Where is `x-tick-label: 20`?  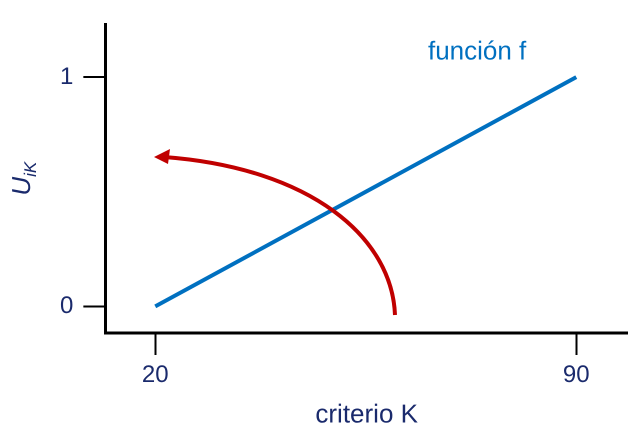
x-tick-label: 20 is located at coordinates (155, 374).